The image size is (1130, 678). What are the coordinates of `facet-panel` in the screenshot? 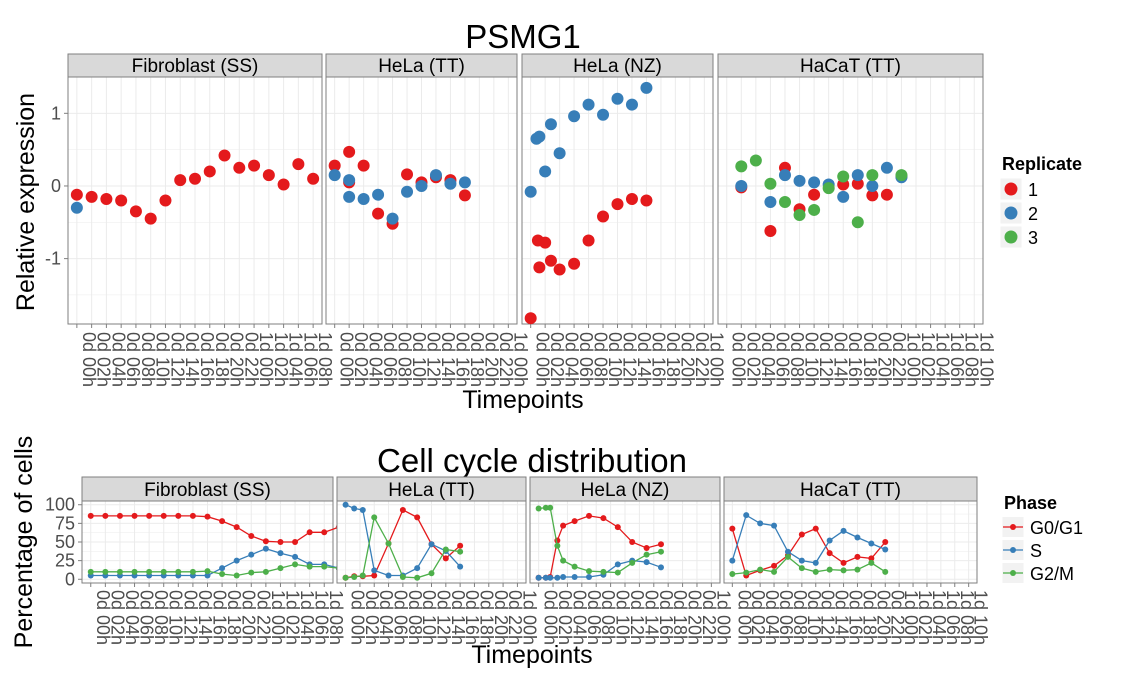 It's located at (211, 531).